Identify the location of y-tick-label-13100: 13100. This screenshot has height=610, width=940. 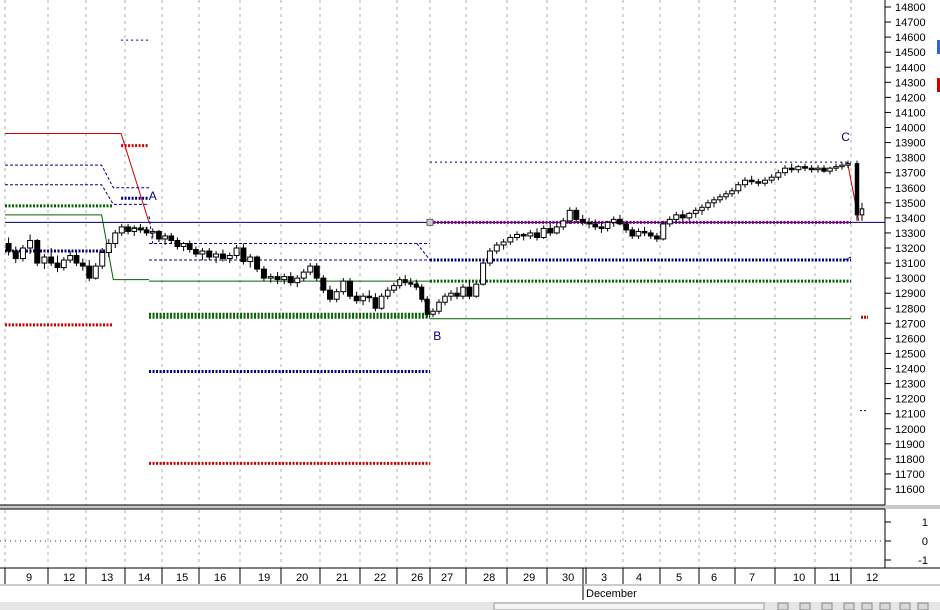
(910, 264).